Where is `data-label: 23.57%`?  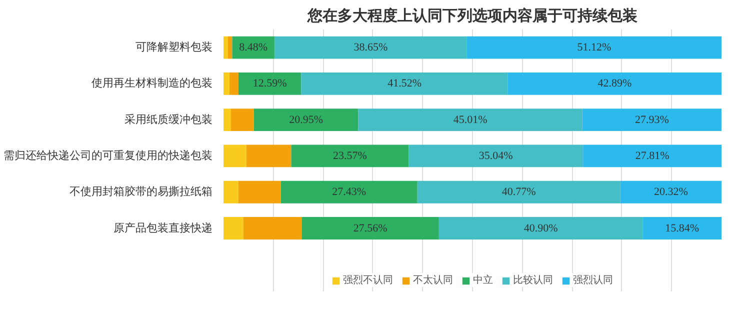 data-label: 23.57% is located at coordinates (349, 156).